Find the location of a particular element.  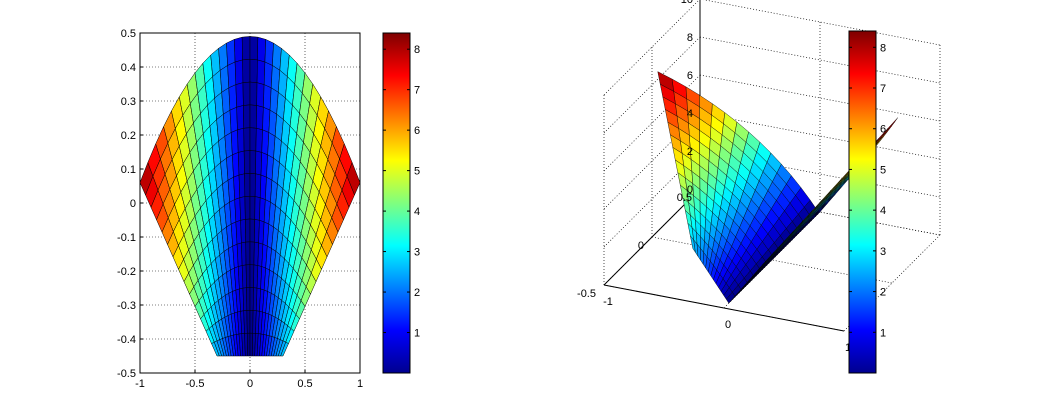

left-y-tick-label: 0.2 is located at coordinates (128, 136).